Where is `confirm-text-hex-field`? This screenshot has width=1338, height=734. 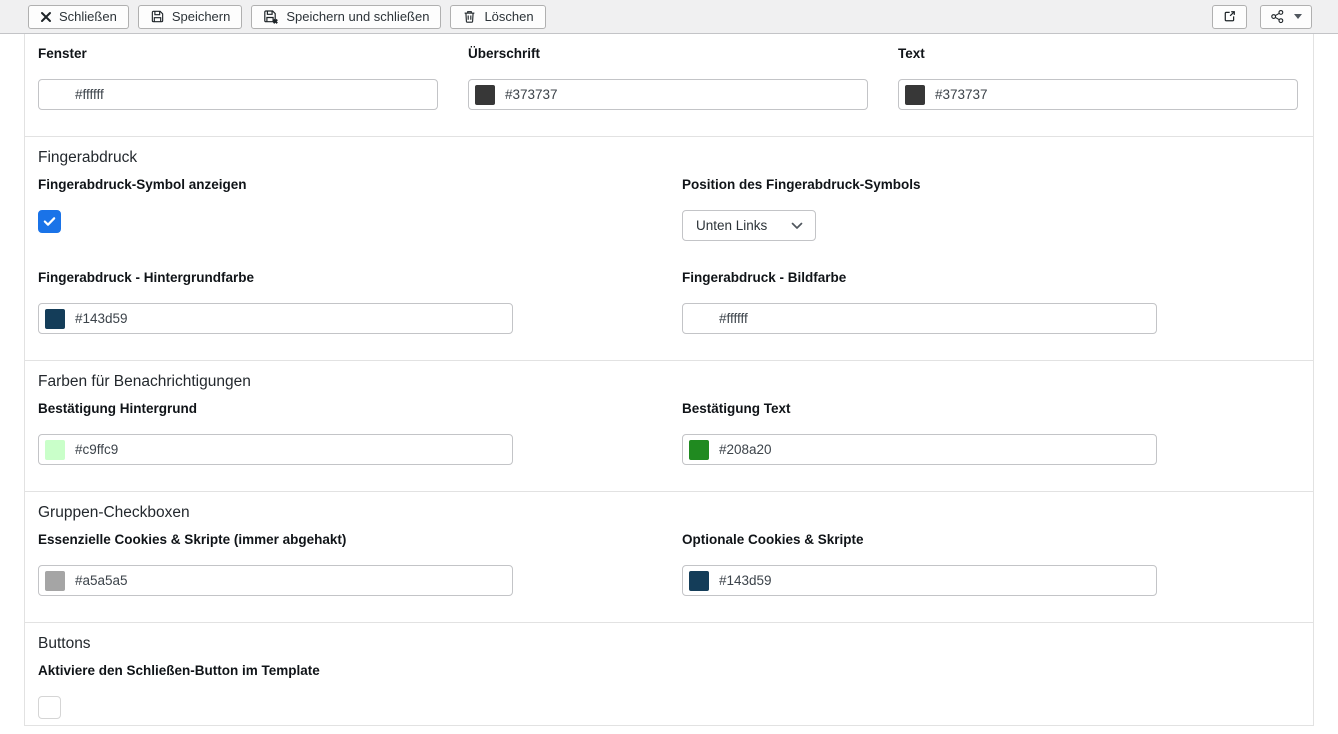
confirm-text-hex-field is located at coordinates (933, 449).